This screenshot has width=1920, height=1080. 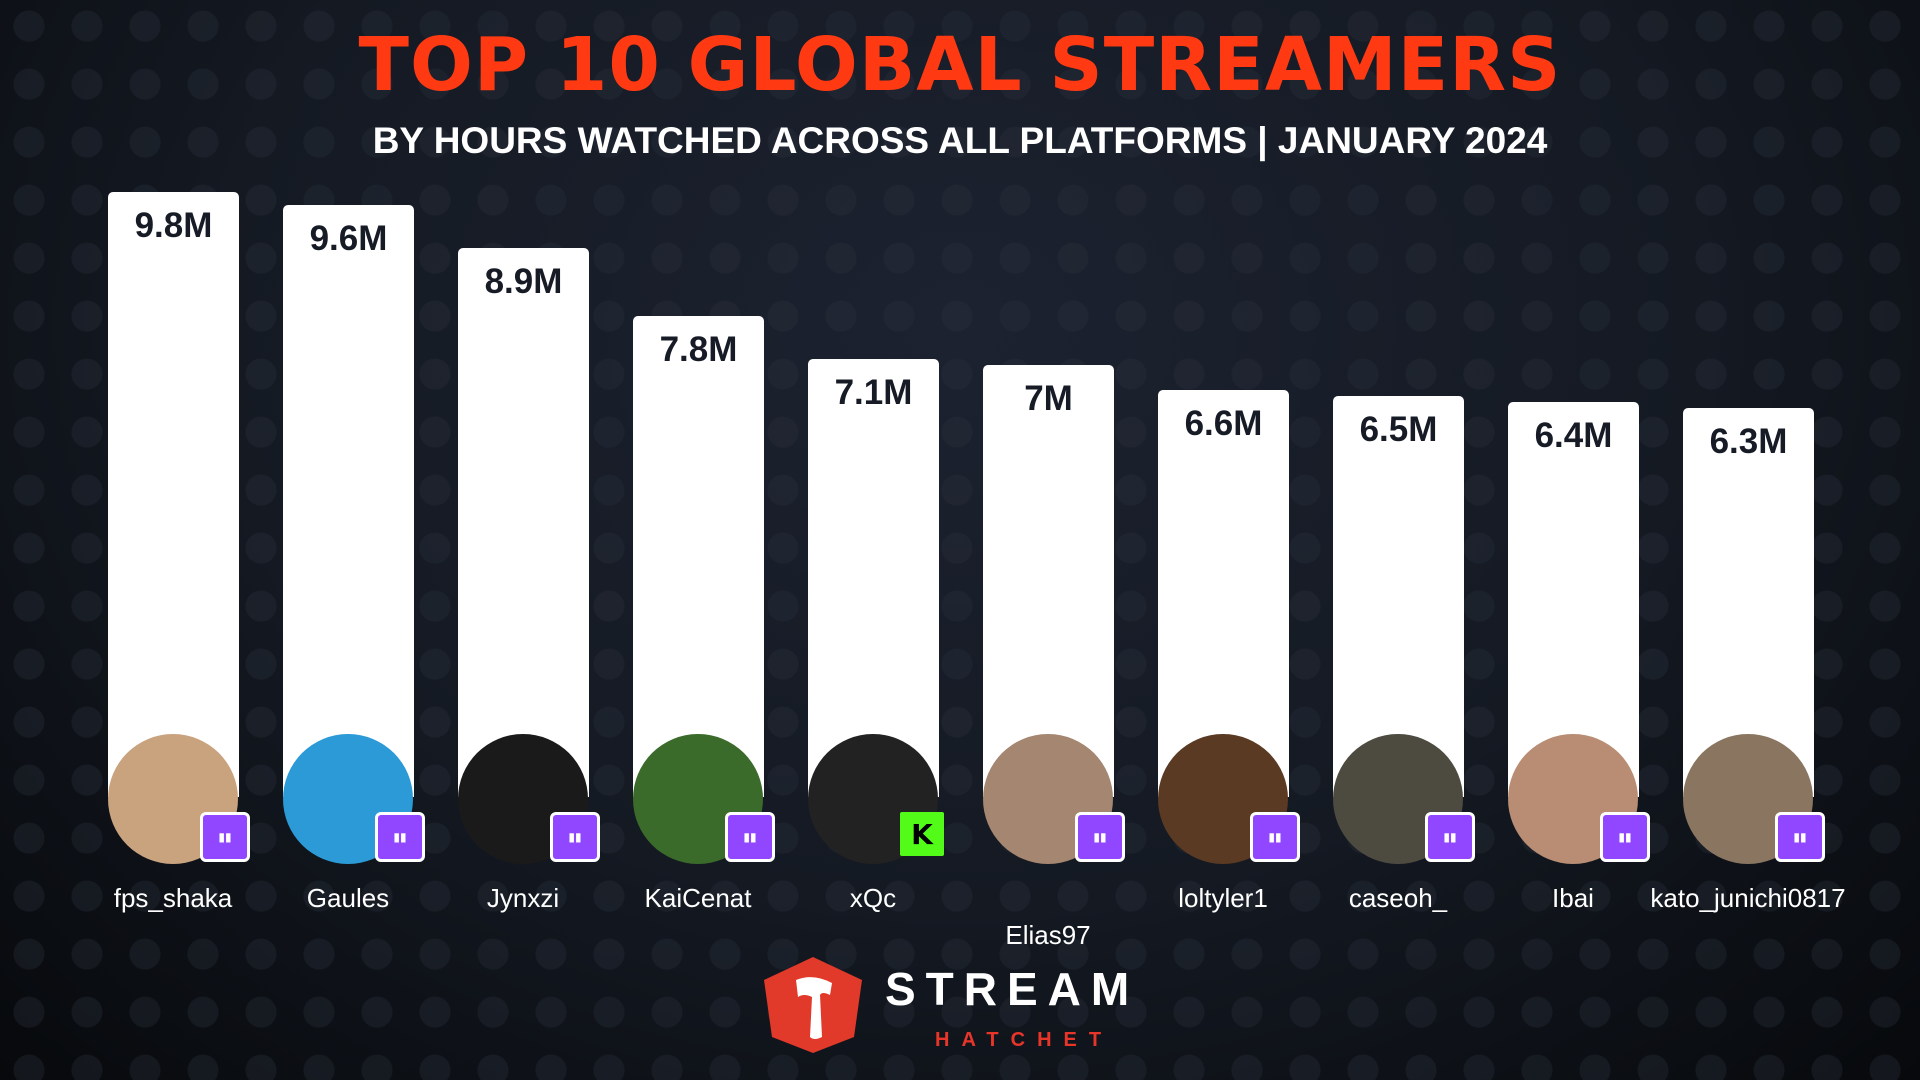 What do you see at coordinates (1024, 1040) in the screenshot?
I see `logo-word-hatchet: HATCHET` at bounding box center [1024, 1040].